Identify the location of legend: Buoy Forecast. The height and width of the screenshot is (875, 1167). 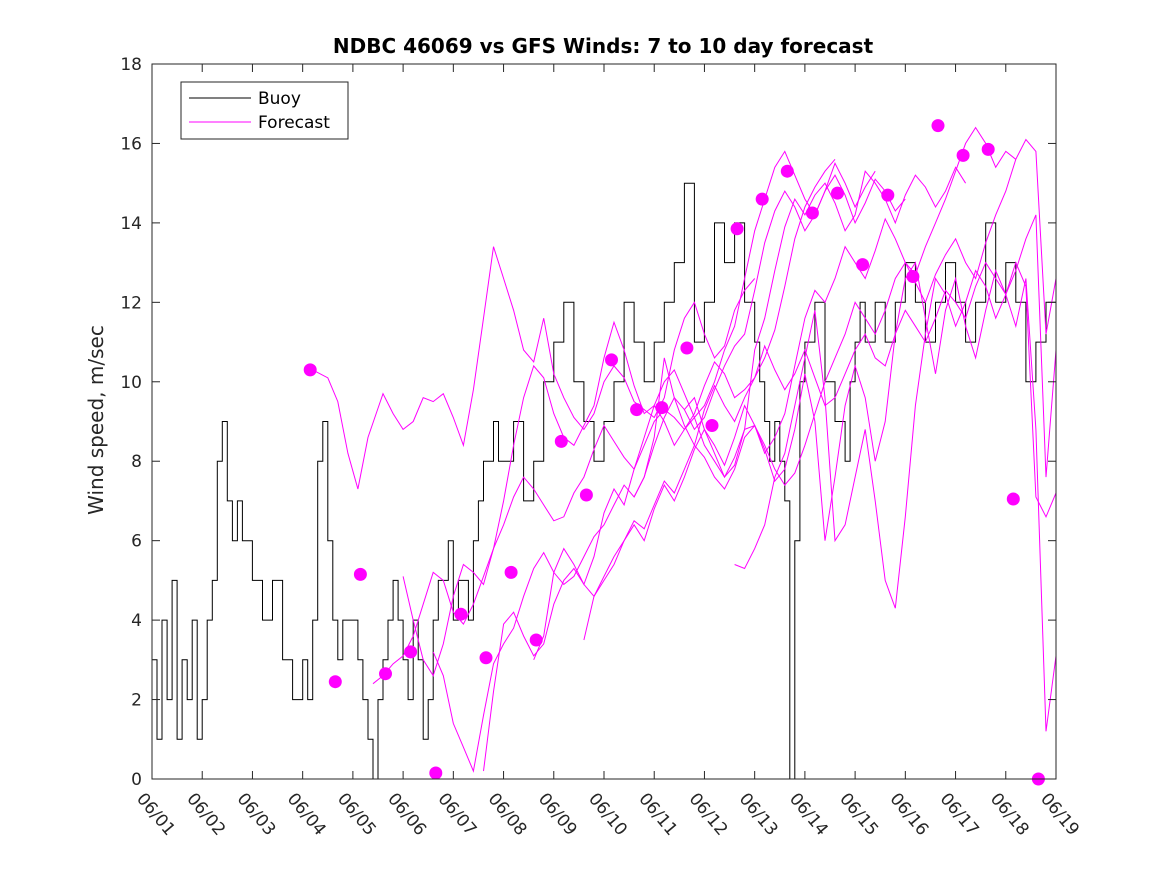
(264, 110).